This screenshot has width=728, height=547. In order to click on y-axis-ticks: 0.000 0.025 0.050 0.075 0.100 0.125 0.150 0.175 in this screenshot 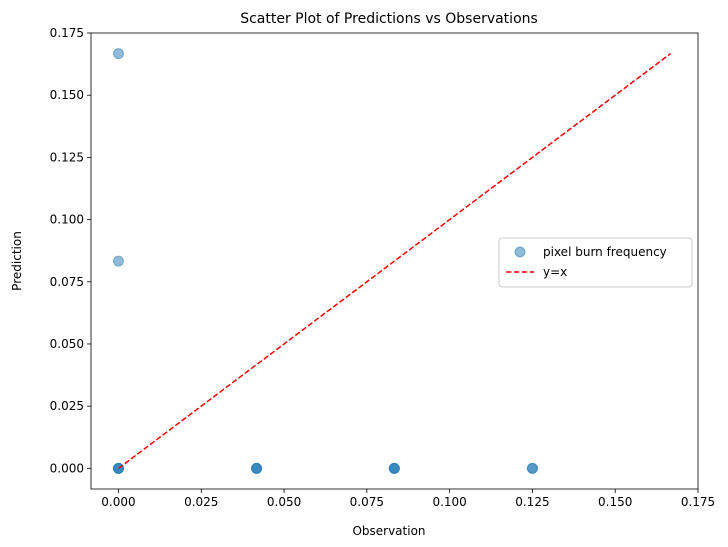, I will do `click(70, 250)`.